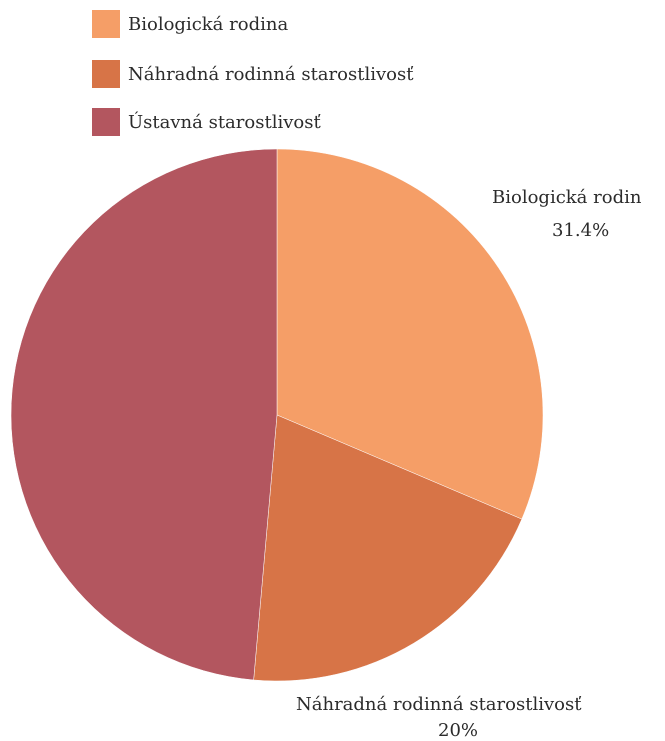  What do you see at coordinates (439, 704) in the screenshot?
I see `slice-label-foster-care-name: Náhradná rodinná starostlivosť` at bounding box center [439, 704].